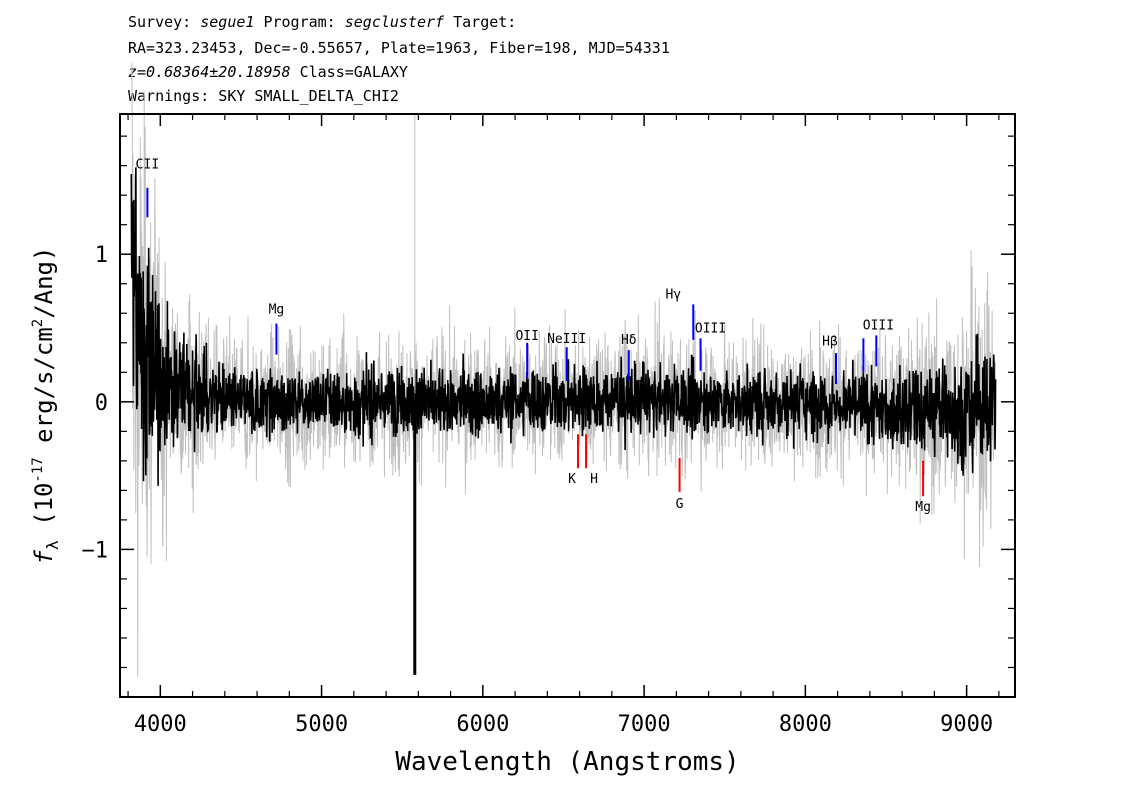 This screenshot has height=810, width=1134. I want to click on y-axis-label-part: -17, so click(38, 469).